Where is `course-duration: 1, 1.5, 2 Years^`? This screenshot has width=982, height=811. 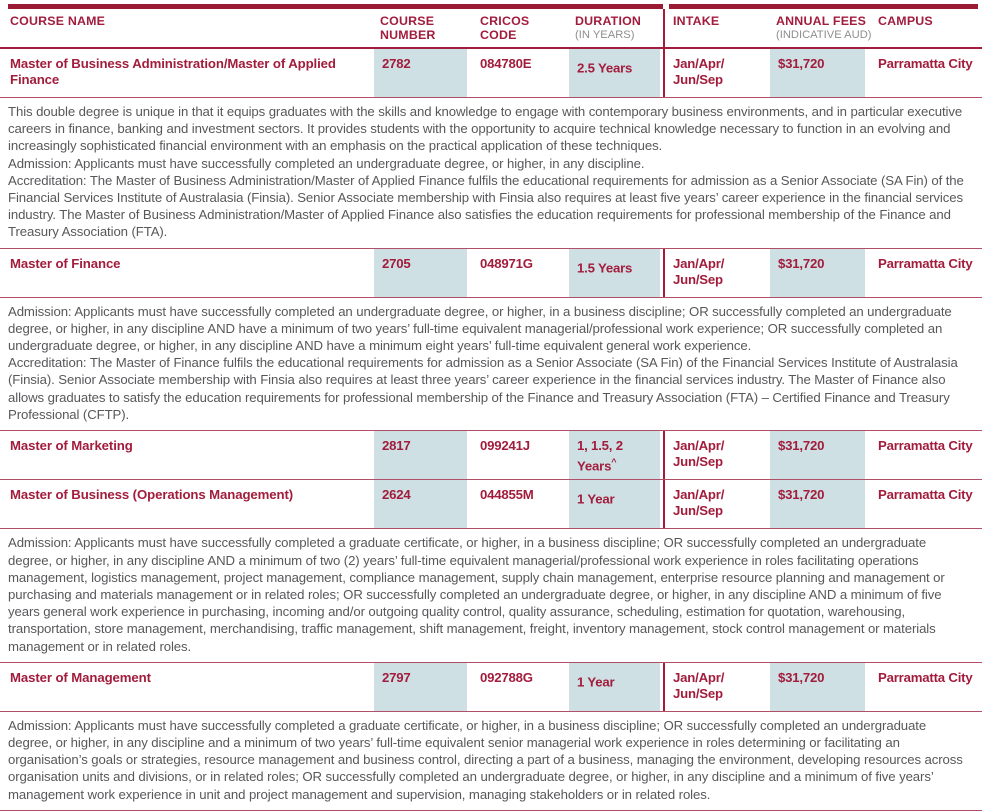 course-duration: 1, 1.5, 2 Years^ is located at coordinates (614, 455).